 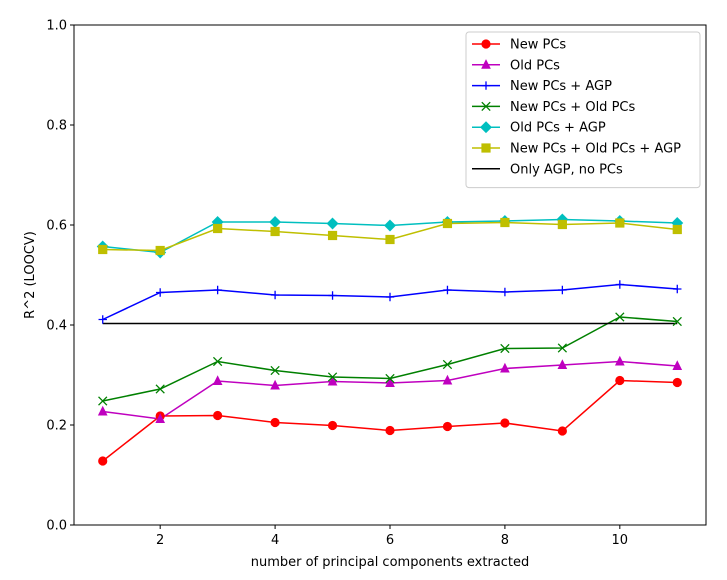 I want to click on x-tick-label: 2, so click(x=160, y=540).